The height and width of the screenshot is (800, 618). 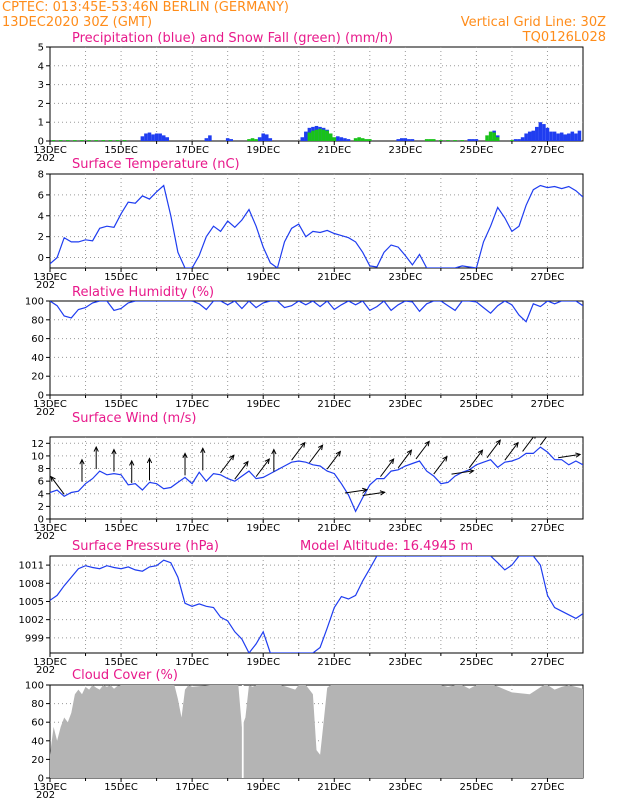 What do you see at coordinates (564, 37) in the screenshot?
I see `header-model-id: TQ0126L028` at bounding box center [564, 37].